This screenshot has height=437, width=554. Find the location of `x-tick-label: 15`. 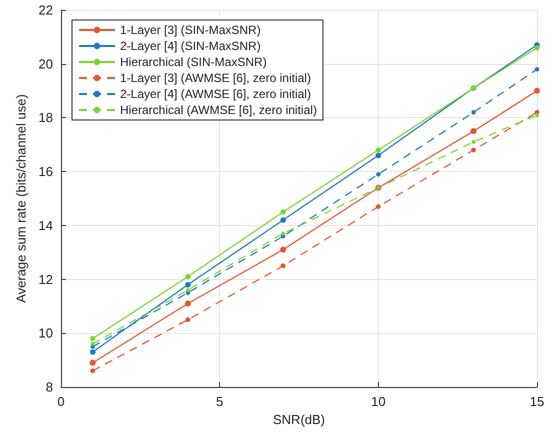

x-tick-label: 15 is located at coordinates (537, 401).